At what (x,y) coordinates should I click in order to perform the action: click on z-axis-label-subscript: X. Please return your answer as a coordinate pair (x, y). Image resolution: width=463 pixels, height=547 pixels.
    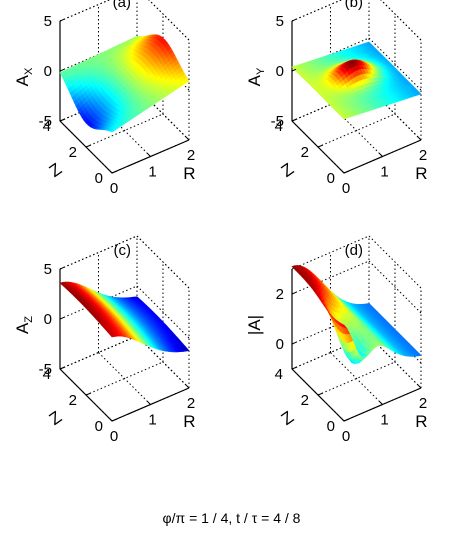
    Looking at the image, I should click on (29, 71).